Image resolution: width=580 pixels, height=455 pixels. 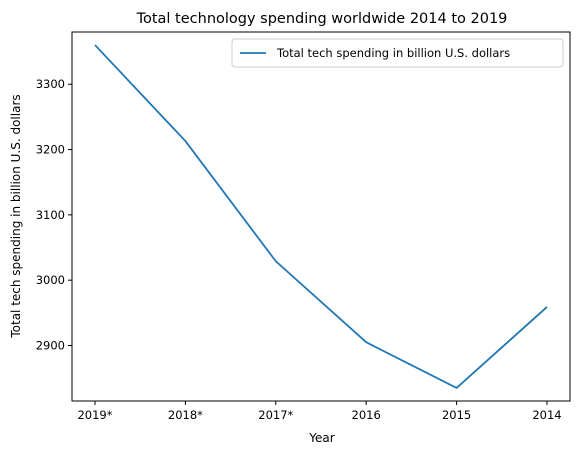 What do you see at coordinates (50, 280) in the screenshot?
I see `y-tick-label: 3000` at bounding box center [50, 280].